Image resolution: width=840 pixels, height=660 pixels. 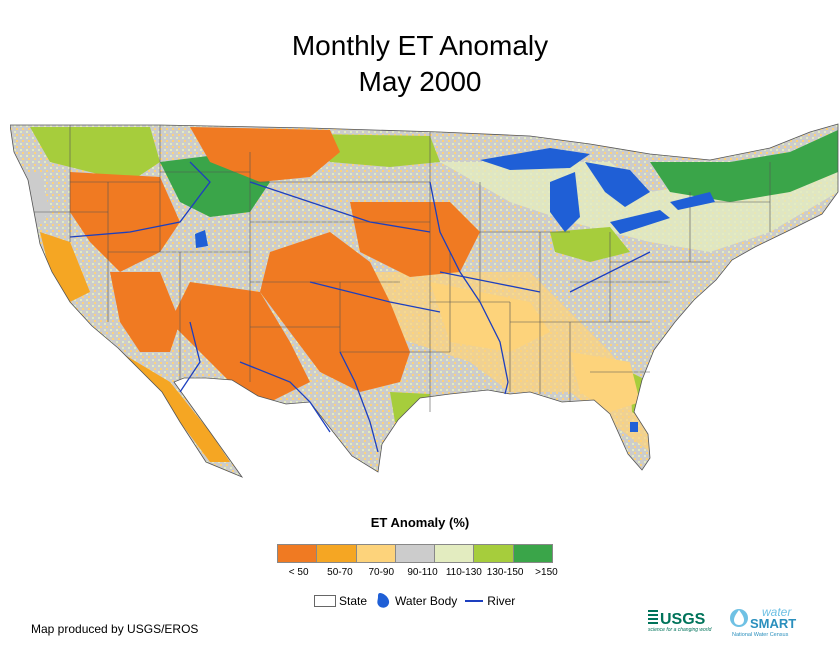 What do you see at coordinates (683, 619) in the screenshot?
I see `usgs-logo-text: USGS` at bounding box center [683, 619].